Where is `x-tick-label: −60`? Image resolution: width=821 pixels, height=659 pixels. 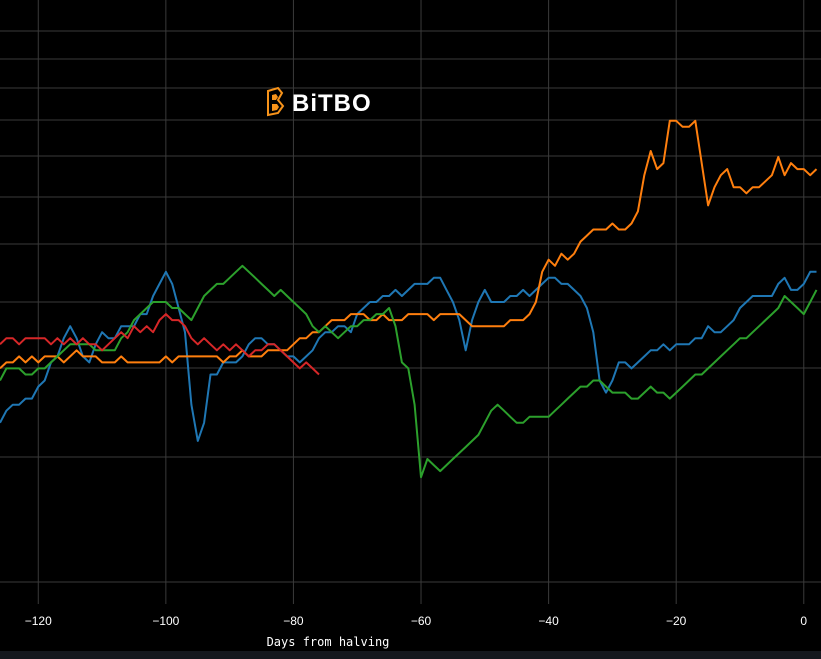
x-tick-label: −60 is located at coordinates (421, 621).